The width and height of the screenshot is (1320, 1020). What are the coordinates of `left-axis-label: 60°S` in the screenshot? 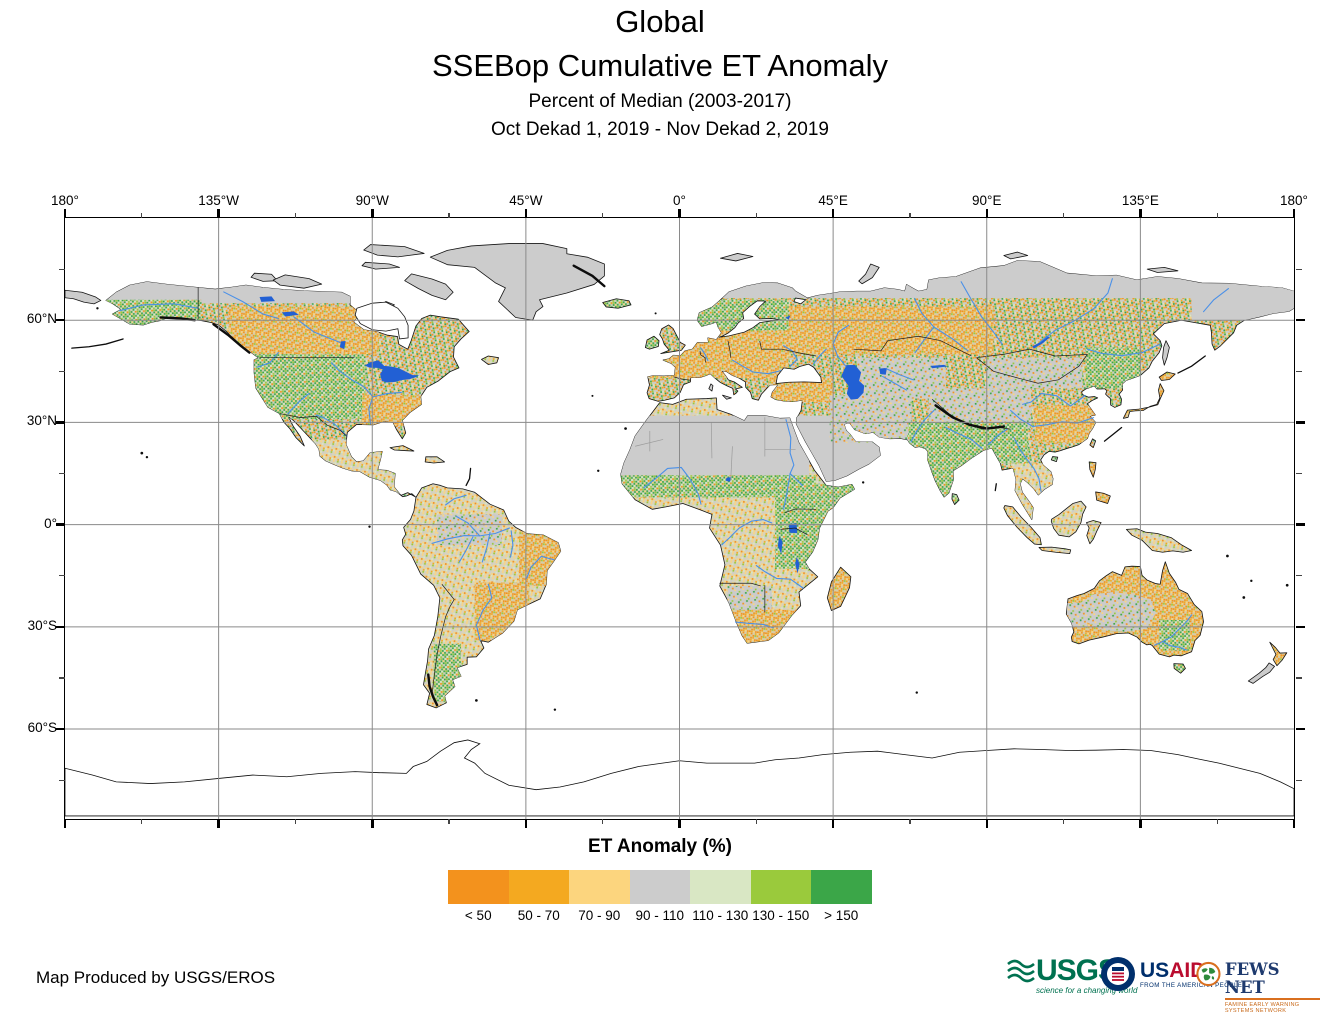 It's located at (42, 728).